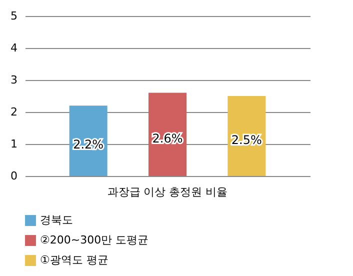 The image size is (353, 276). I want to click on legend-label: 경북도, so click(56, 220).